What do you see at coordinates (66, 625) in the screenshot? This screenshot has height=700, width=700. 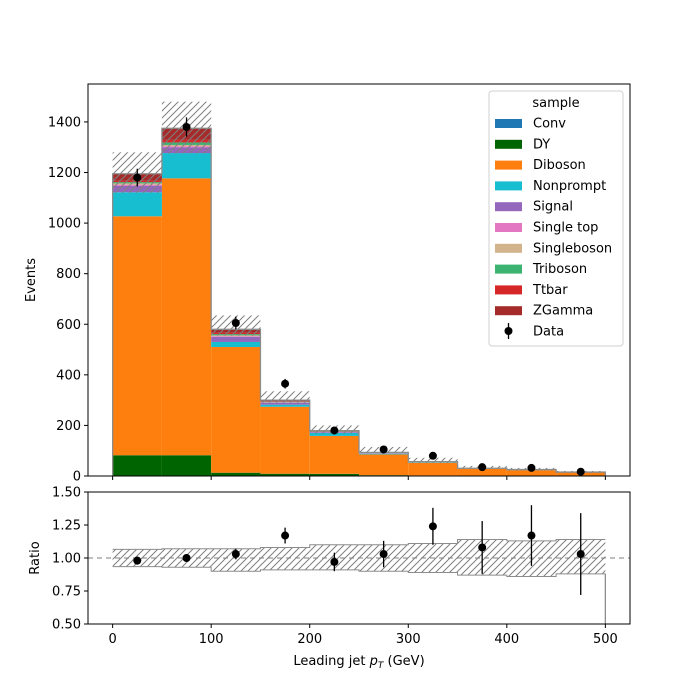 I see `ratio-ytick-label: 0.50` at bounding box center [66, 625].